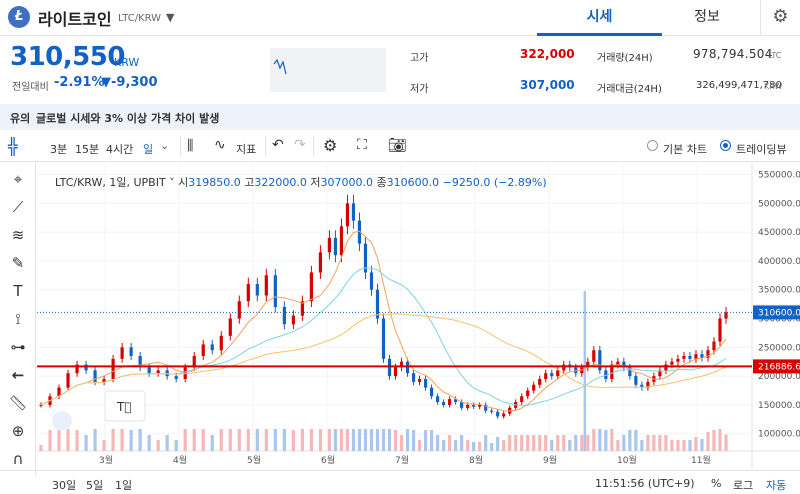  What do you see at coordinates (110, 182) in the screenshot?
I see `legend-symbol: LTC/KRW, 1일, UPBIT` at bounding box center [110, 182].